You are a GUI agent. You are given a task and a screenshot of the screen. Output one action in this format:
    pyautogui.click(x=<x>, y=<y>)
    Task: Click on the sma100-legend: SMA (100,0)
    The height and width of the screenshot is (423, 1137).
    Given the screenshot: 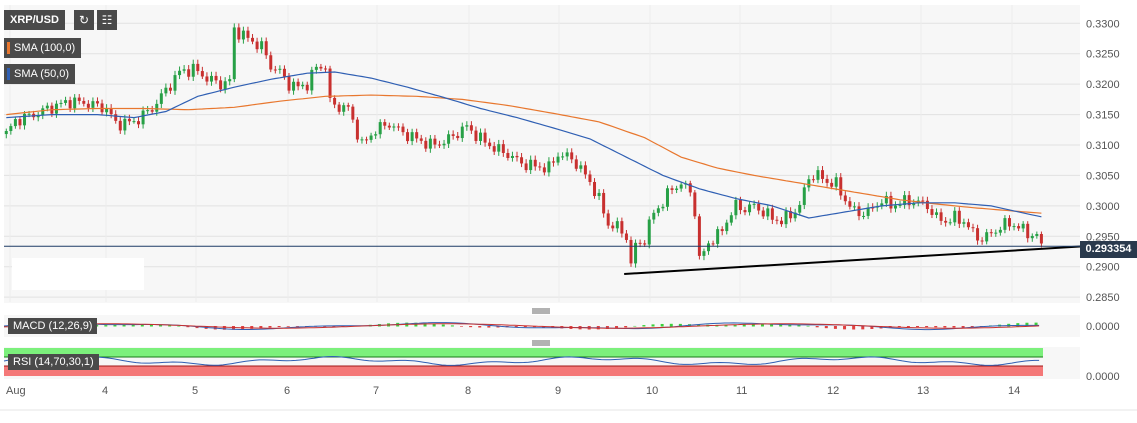 What is the action you would take?
    pyautogui.click(x=43, y=48)
    